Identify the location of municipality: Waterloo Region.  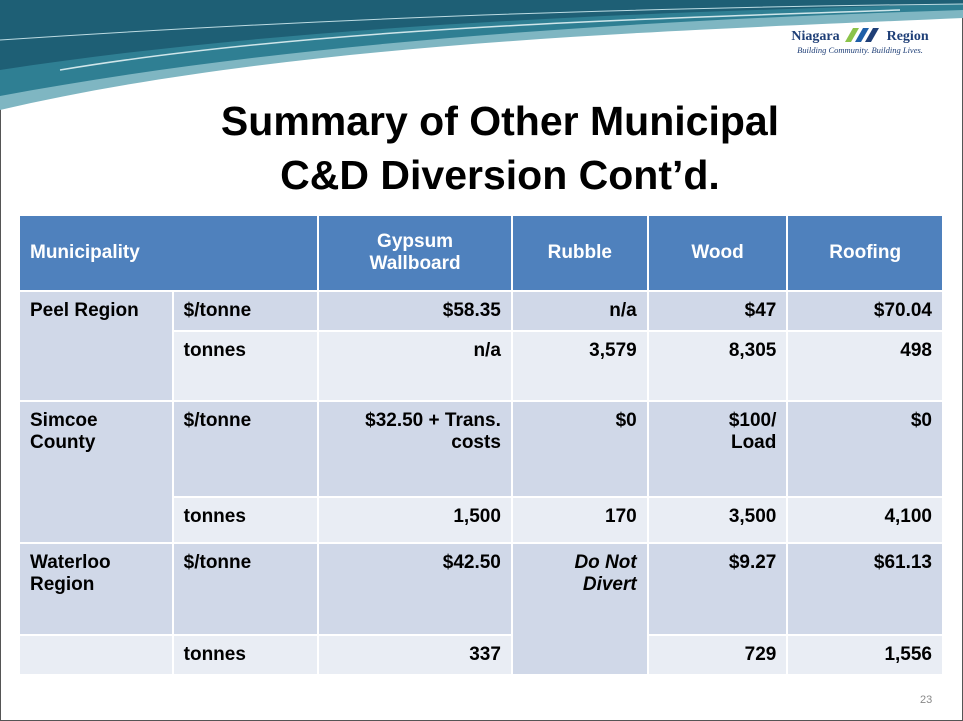
(96, 589).